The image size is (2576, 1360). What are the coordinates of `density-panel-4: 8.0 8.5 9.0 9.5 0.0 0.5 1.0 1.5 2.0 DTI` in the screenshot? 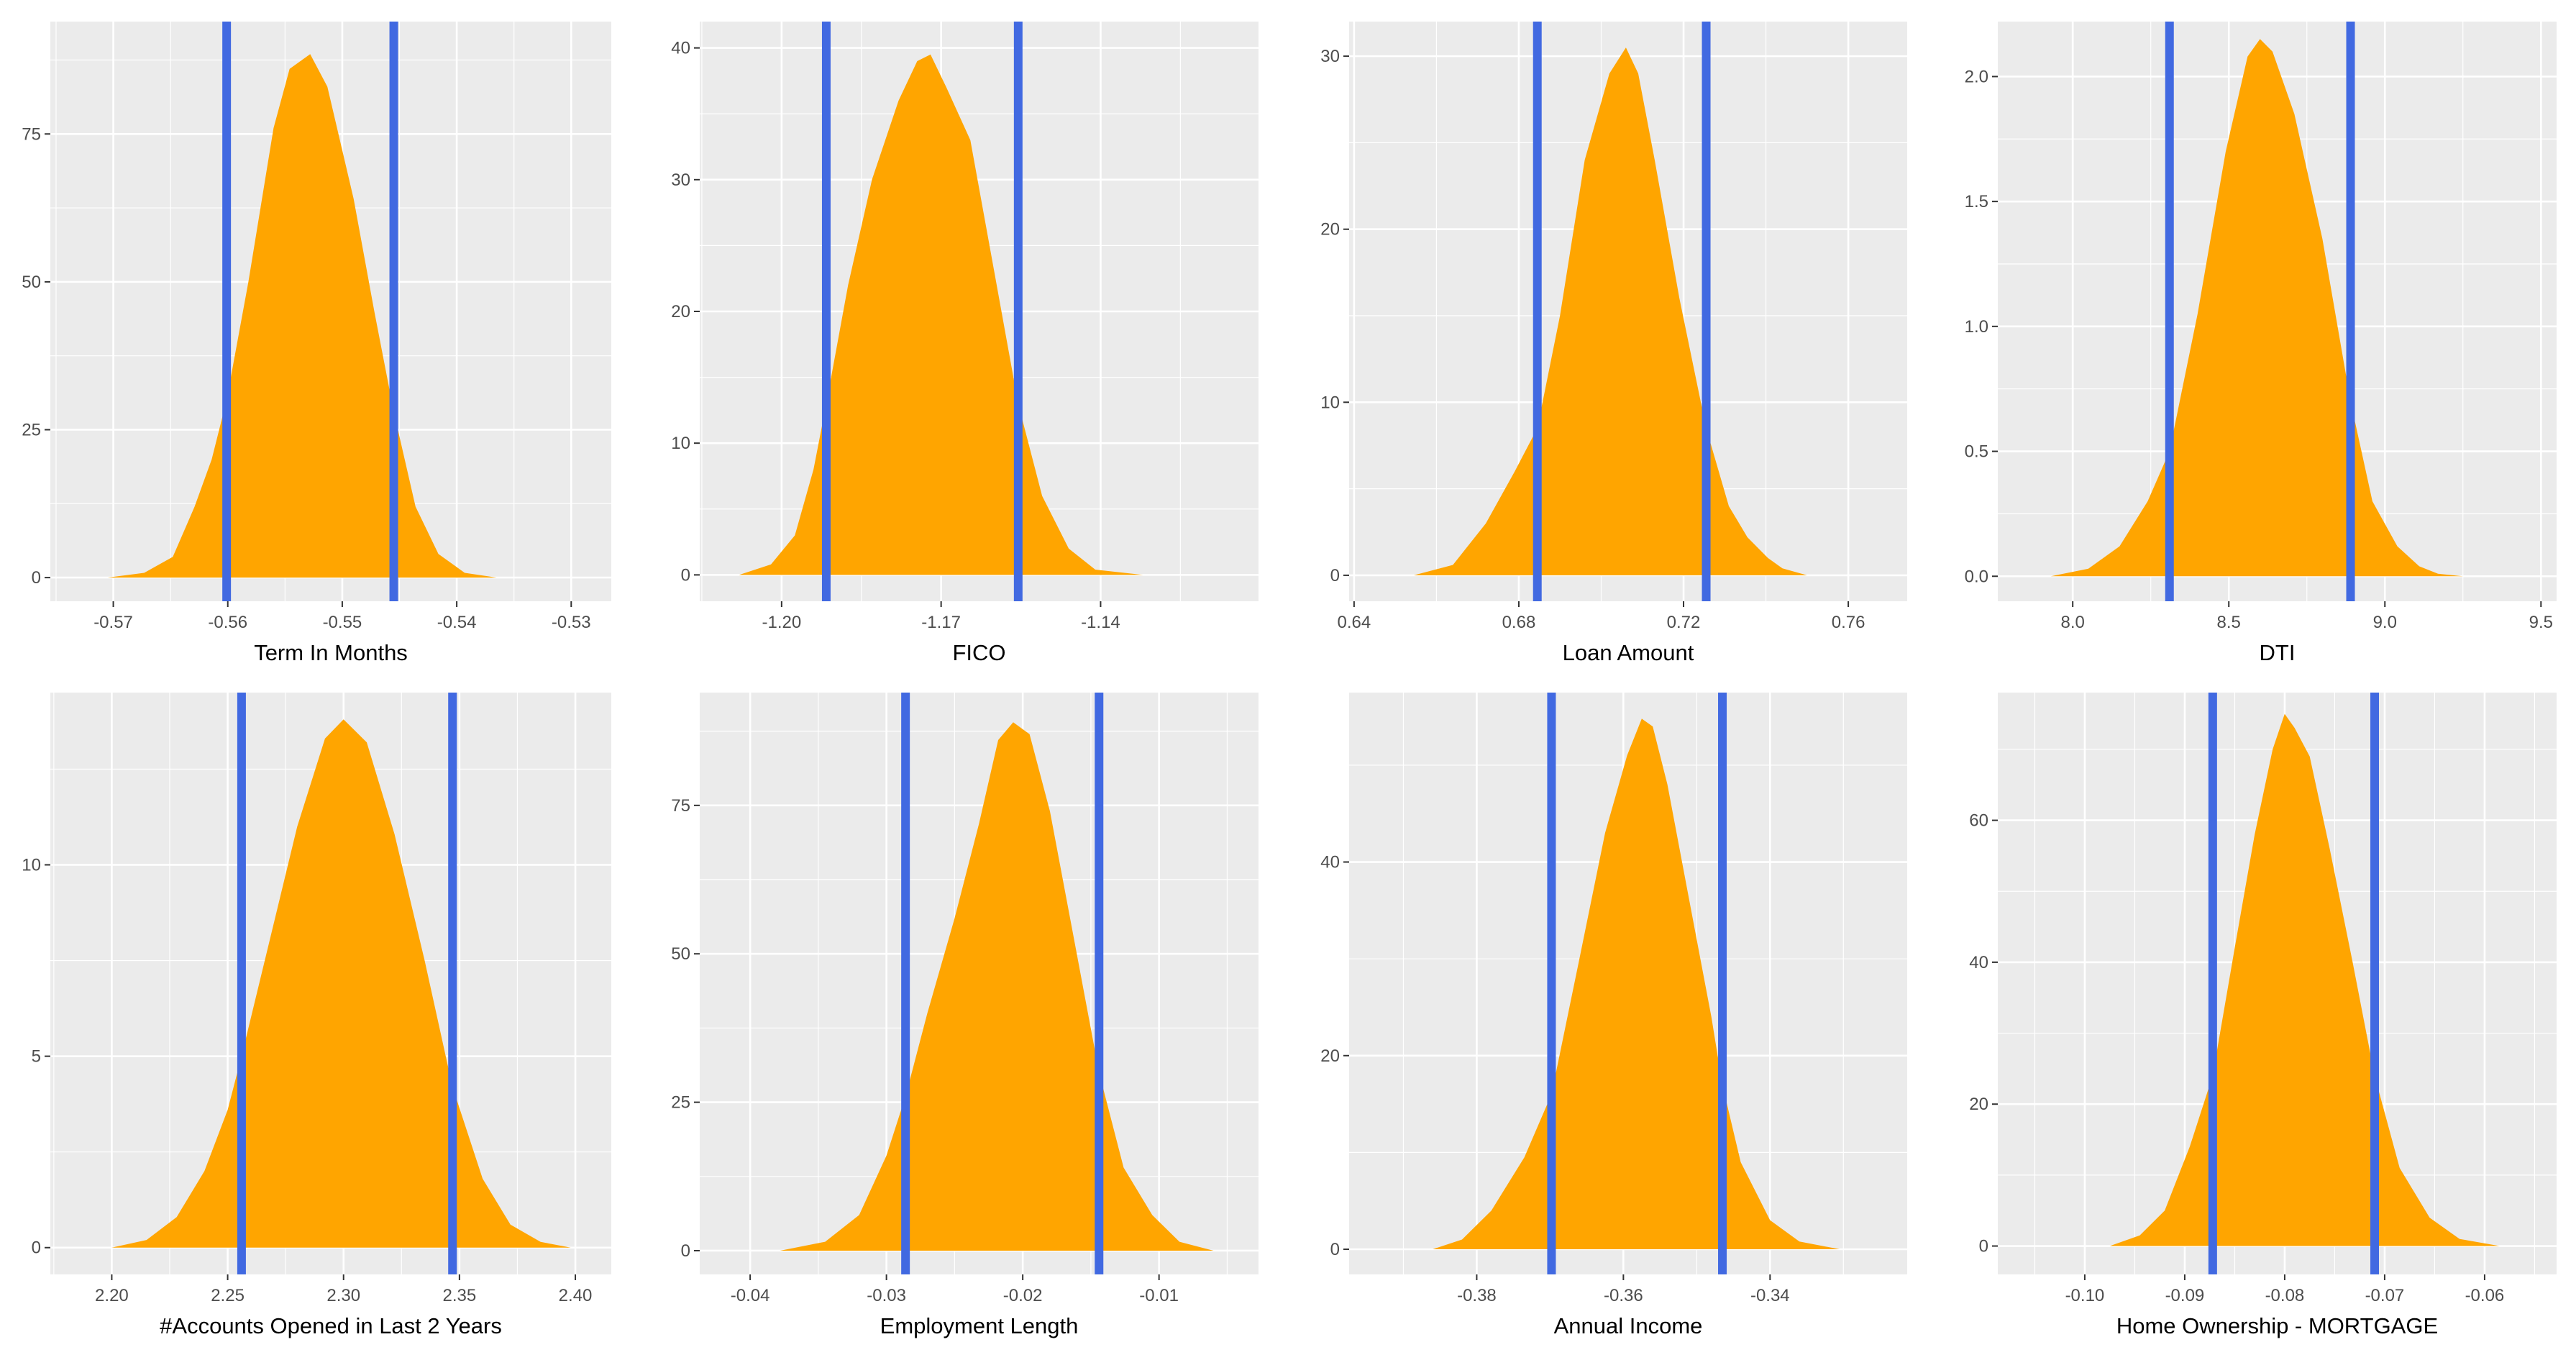 It's located at (2261, 343).